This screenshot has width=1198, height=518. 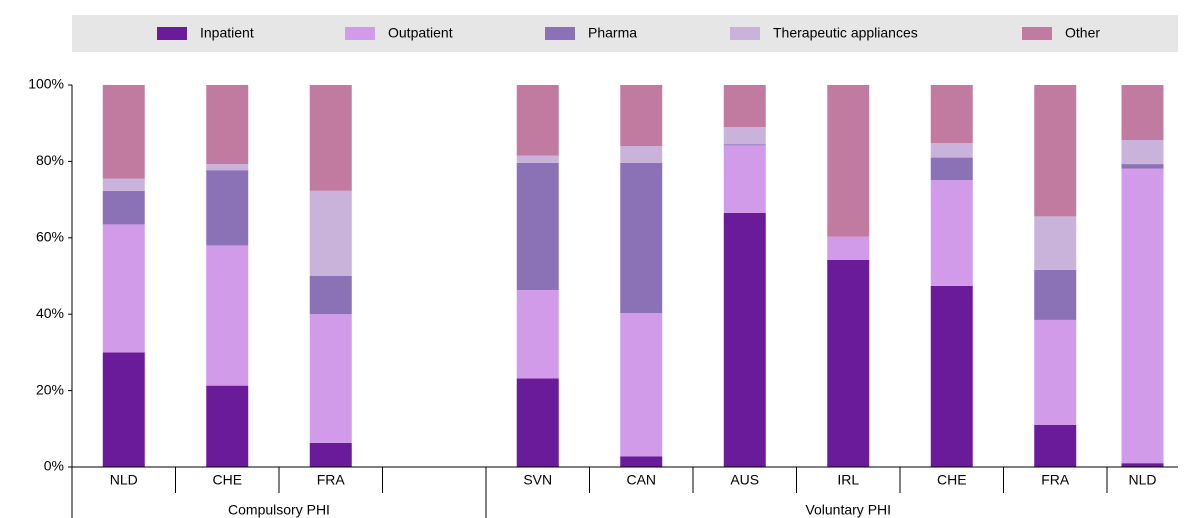 I want to click on y-tick-label: 40%, so click(x=50, y=313).